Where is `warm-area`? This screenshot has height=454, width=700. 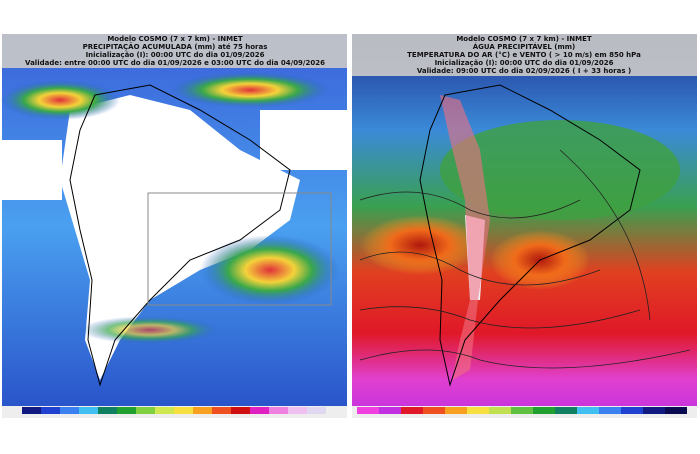
warm-area is located at coordinates (420, 245).